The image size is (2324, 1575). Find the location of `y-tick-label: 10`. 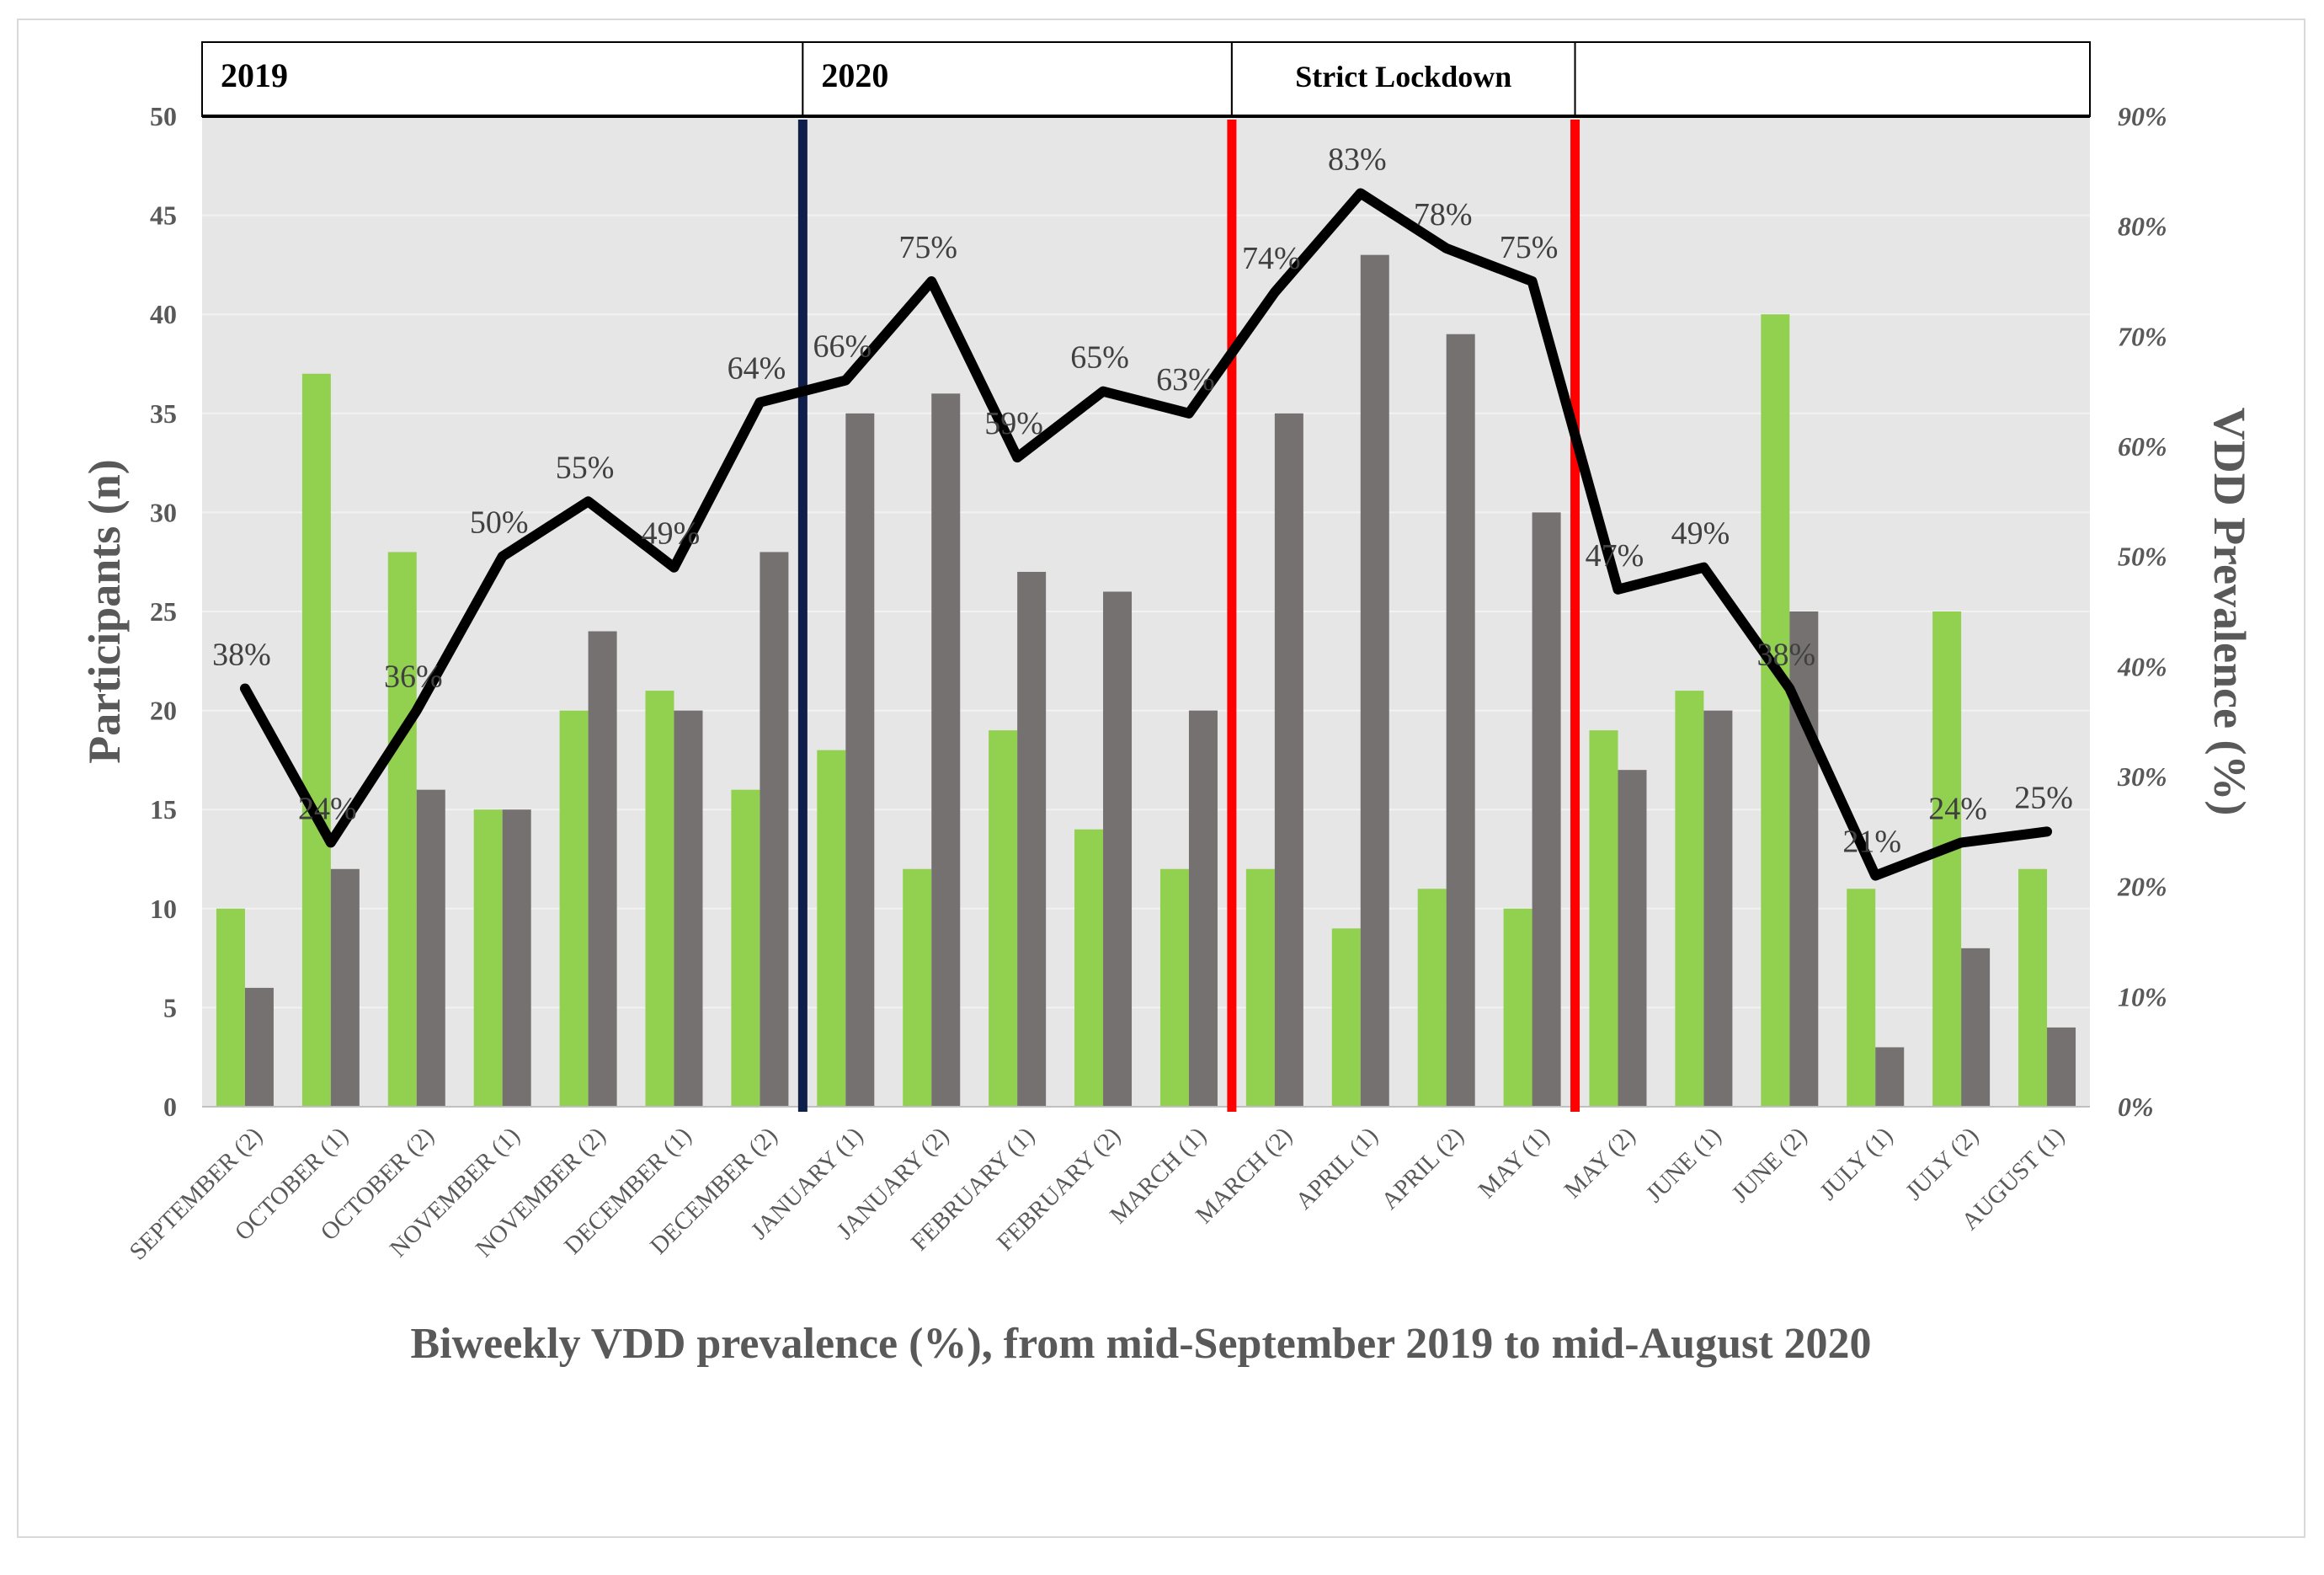

y-tick-label: 10 is located at coordinates (163, 909).